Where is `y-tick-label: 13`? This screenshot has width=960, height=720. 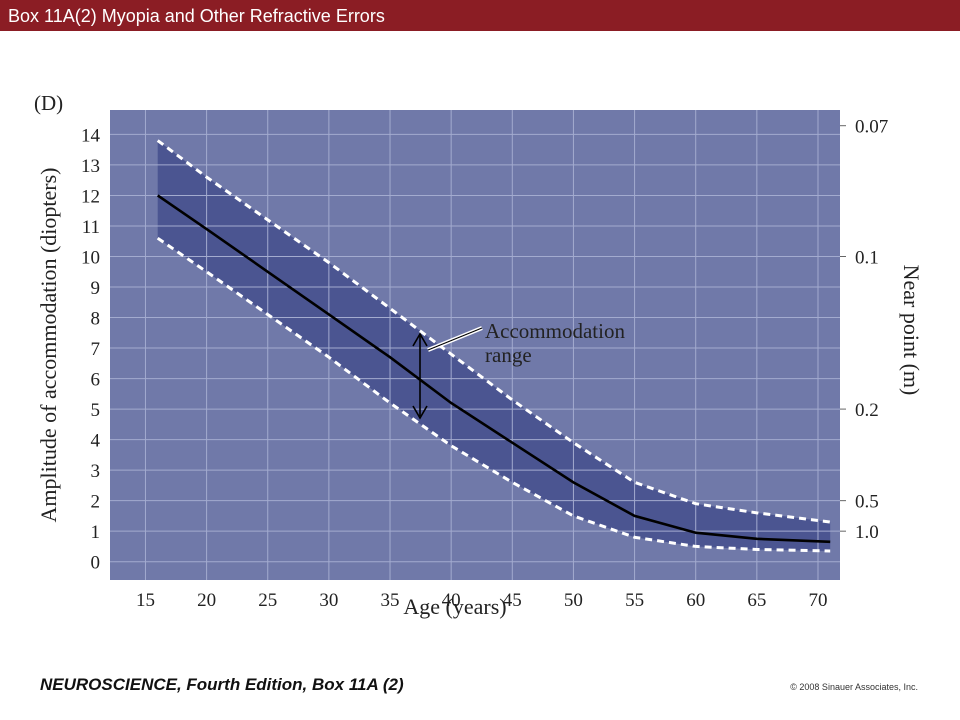
y-tick-label: 13 is located at coordinates (90, 166).